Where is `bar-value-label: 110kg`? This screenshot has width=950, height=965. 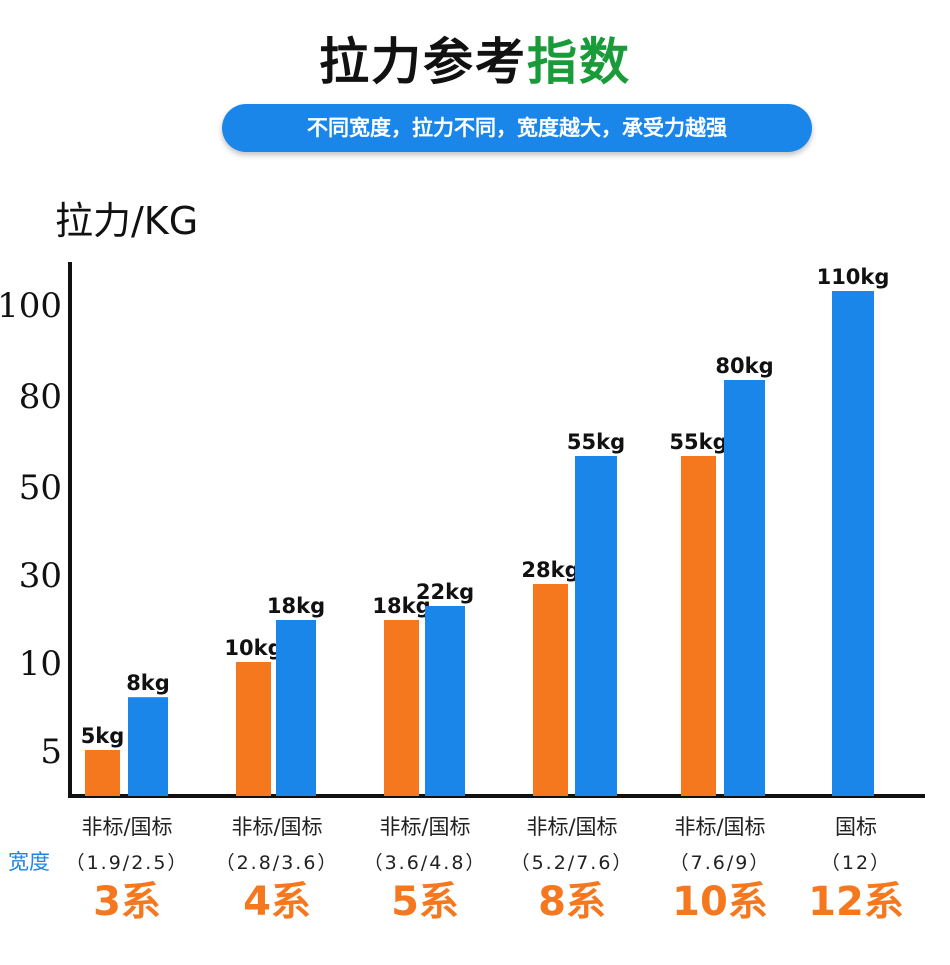
bar-value-label: 110kg is located at coordinates (853, 277).